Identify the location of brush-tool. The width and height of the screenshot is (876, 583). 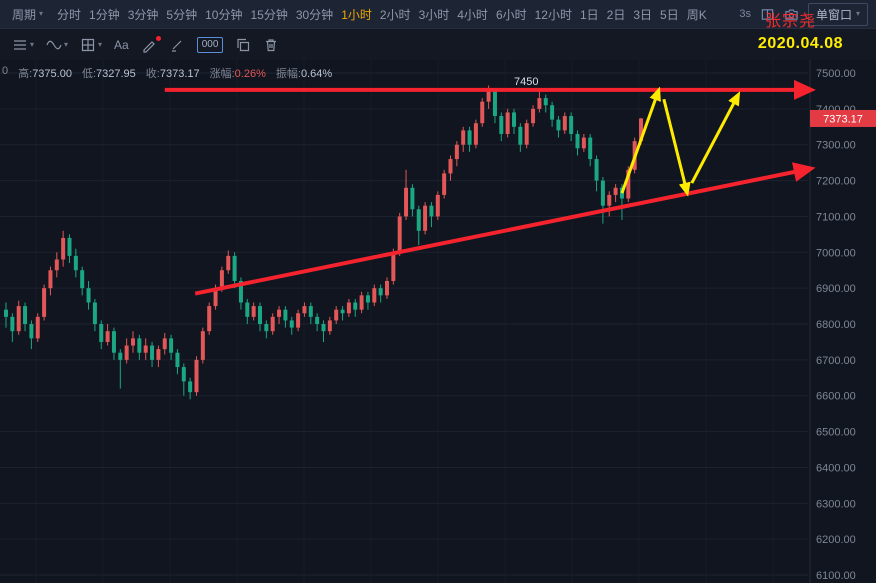
(149, 45).